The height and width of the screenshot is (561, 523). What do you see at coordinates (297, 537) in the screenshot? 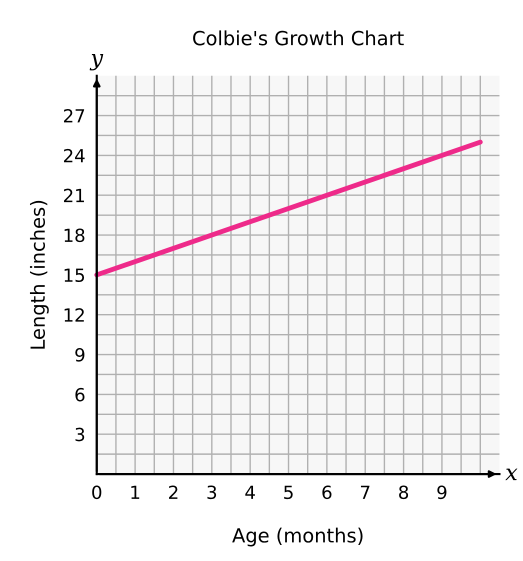
I see `x-axis-title: Age (months)` at bounding box center [297, 537].